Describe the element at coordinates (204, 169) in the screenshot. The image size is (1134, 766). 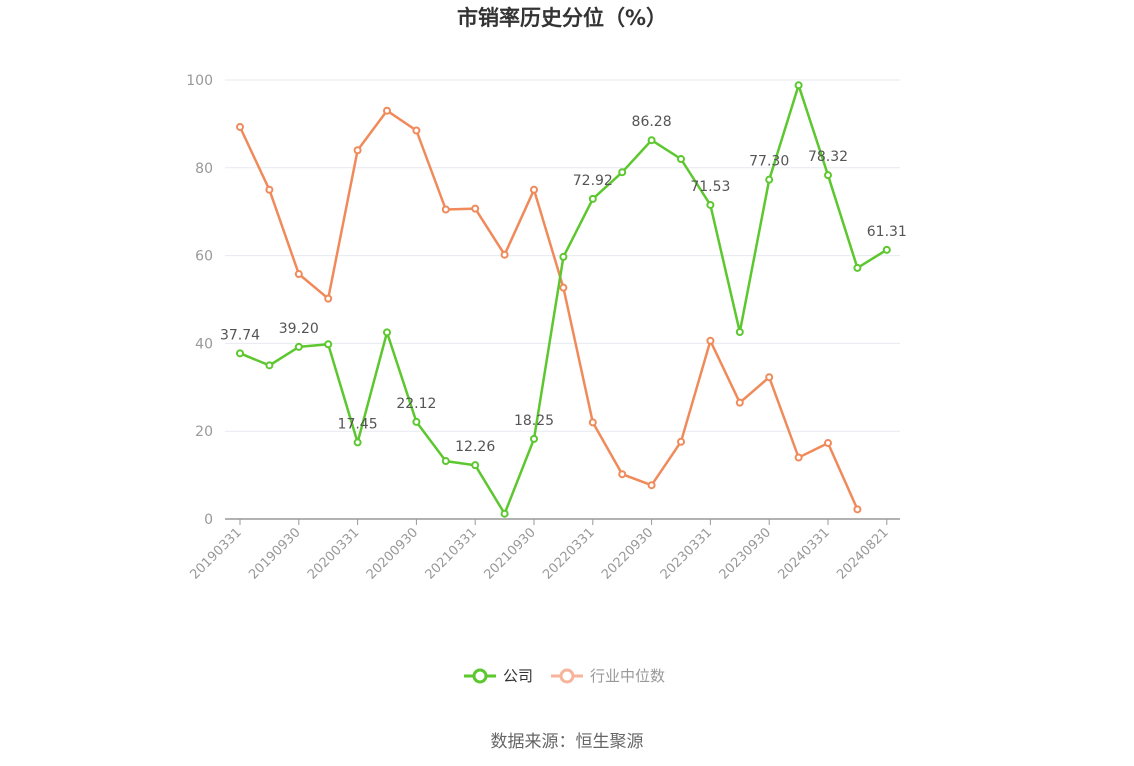
I see `y-tick-label: 80` at that location.